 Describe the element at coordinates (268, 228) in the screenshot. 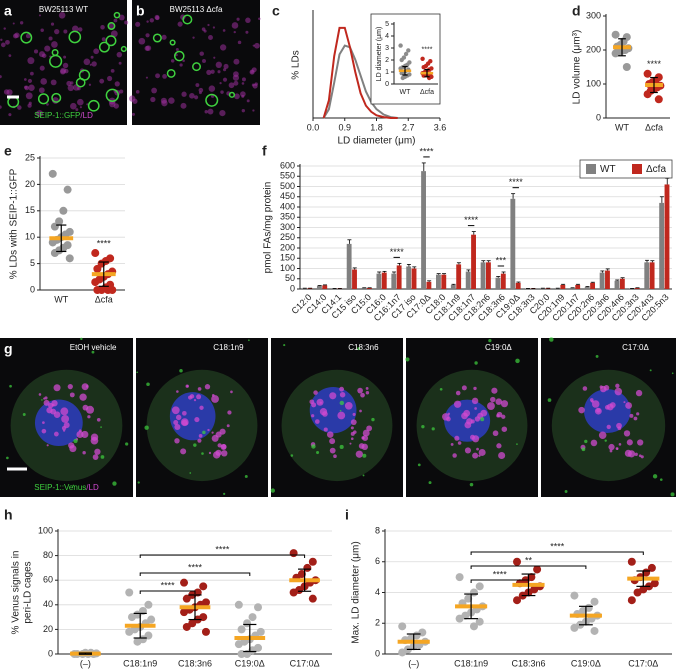

I see `y-axis-label: pmol FAs/mg protein` at that location.